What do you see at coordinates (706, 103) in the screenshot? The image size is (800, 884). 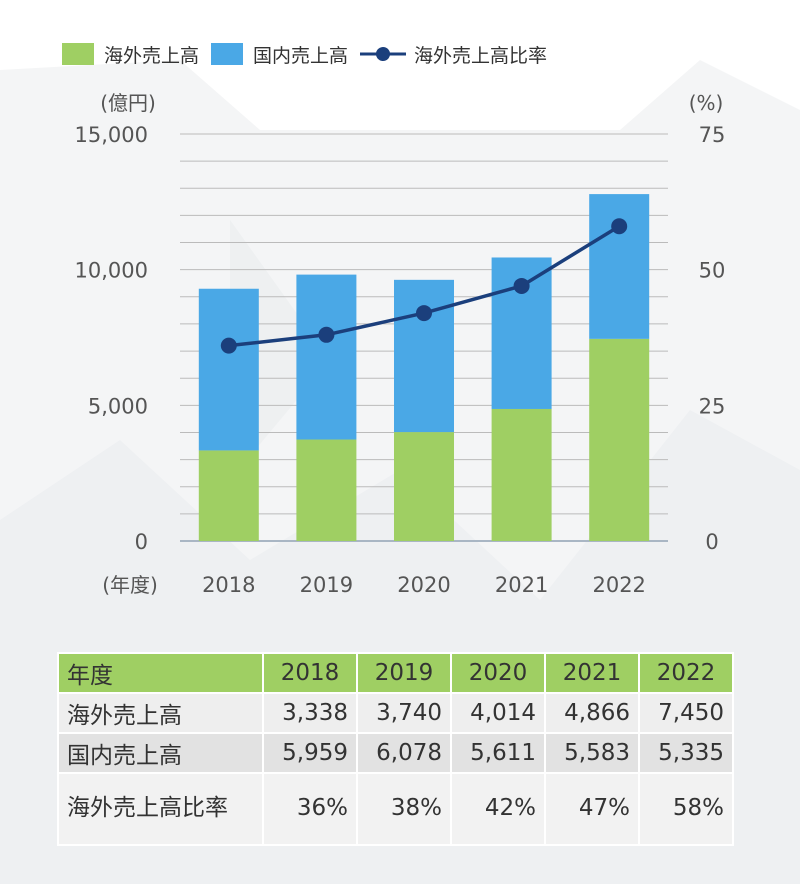 I see `y-axis-label-right: (%)` at bounding box center [706, 103].